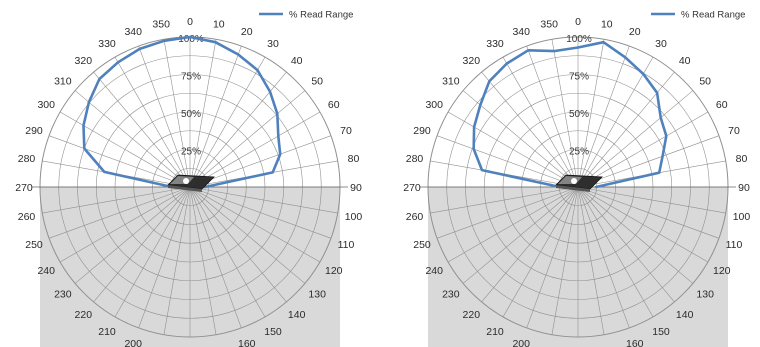 Image resolution: width=760 pixels, height=347 pixels. Describe the element at coordinates (334, 105) in the screenshot. I see `angle-tick-label: 60` at that location.